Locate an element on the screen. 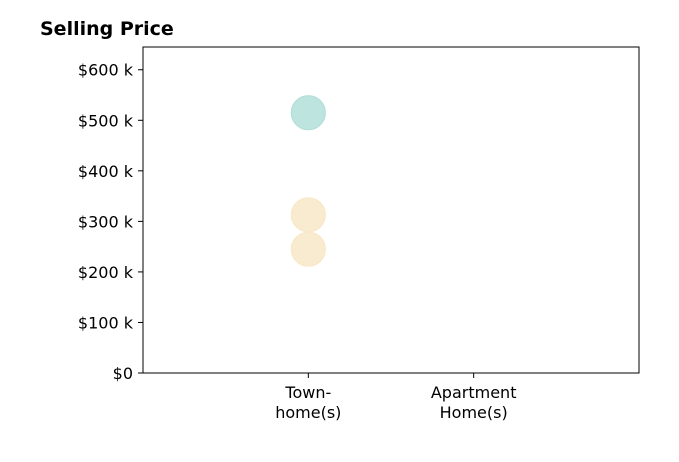 This screenshot has width=679, height=462. data-points is located at coordinates (308, 181).